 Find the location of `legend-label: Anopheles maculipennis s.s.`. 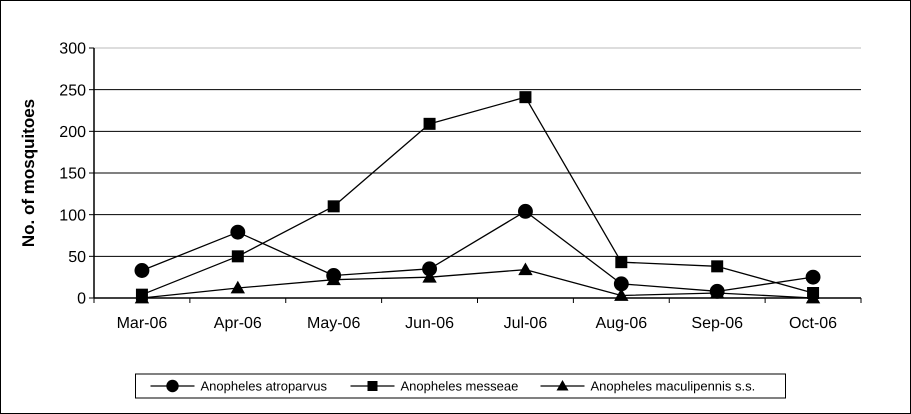

legend-label: Anopheles maculipennis s.s. is located at coordinates (673, 386).